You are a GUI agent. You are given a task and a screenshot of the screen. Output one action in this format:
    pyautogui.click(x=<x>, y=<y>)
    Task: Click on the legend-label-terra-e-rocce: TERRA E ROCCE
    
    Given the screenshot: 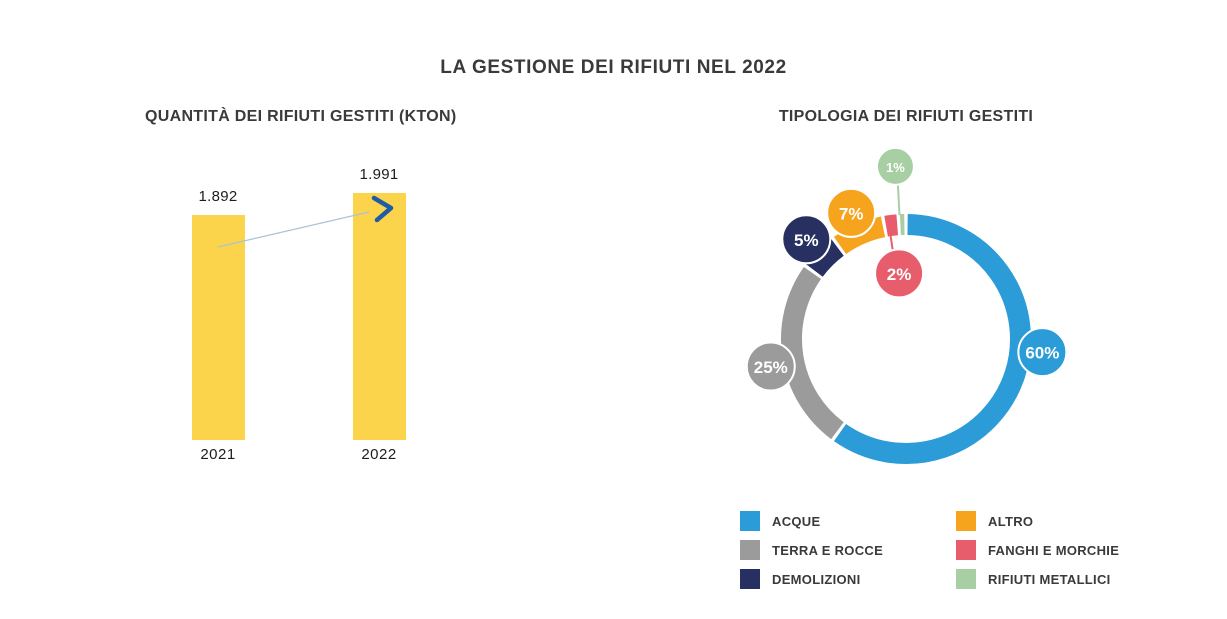 What is the action you would take?
    pyautogui.click(x=828, y=550)
    